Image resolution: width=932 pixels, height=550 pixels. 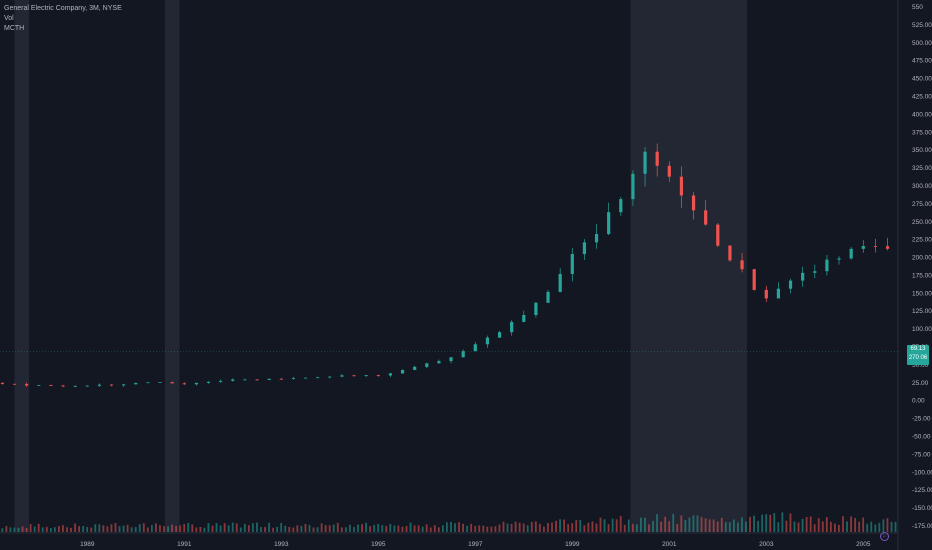 I want to click on mcth-study-label: MCTH, so click(x=14, y=28).